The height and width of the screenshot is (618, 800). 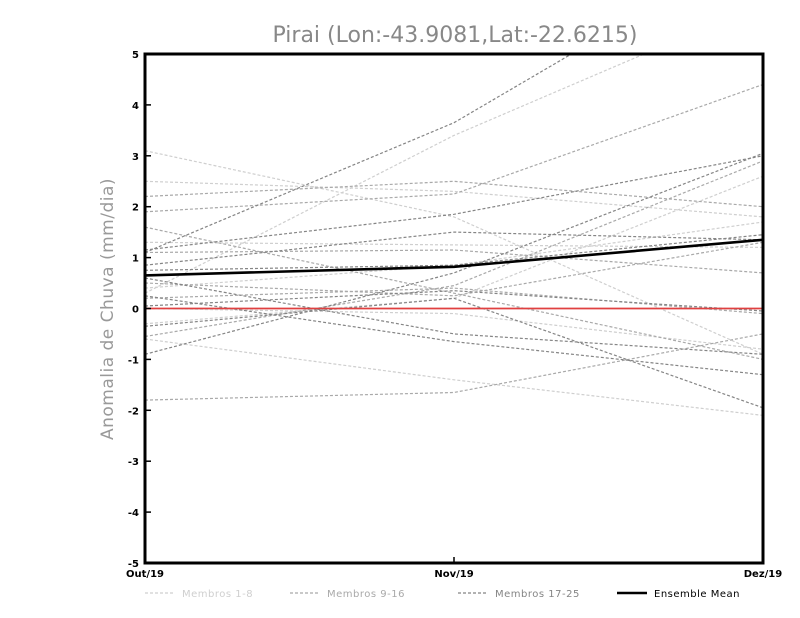 What do you see at coordinates (454, 367) in the screenshot?
I see `series-line-m13` at bounding box center [454, 367].